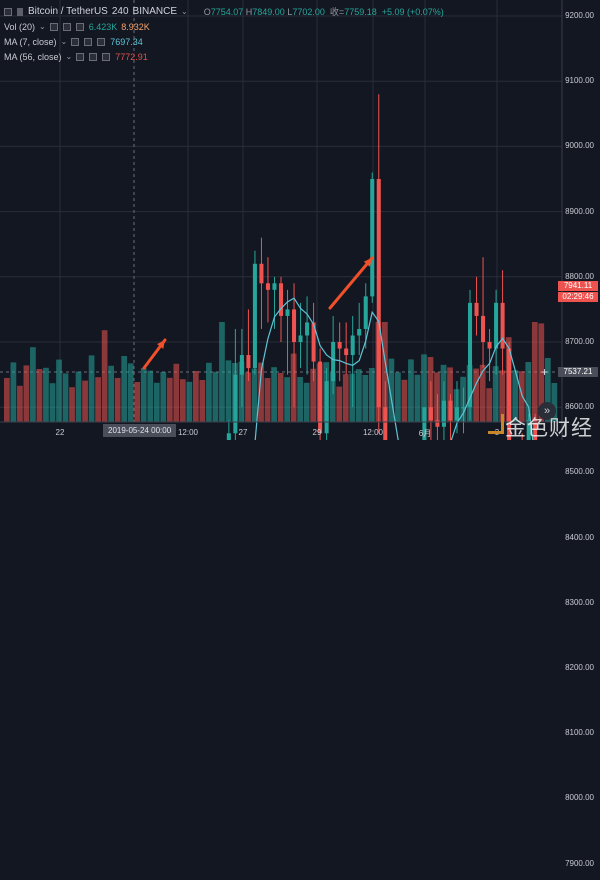 The height and width of the screenshot is (880, 600). I want to click on price-axis-label: 8300.00, so click(579, 602).